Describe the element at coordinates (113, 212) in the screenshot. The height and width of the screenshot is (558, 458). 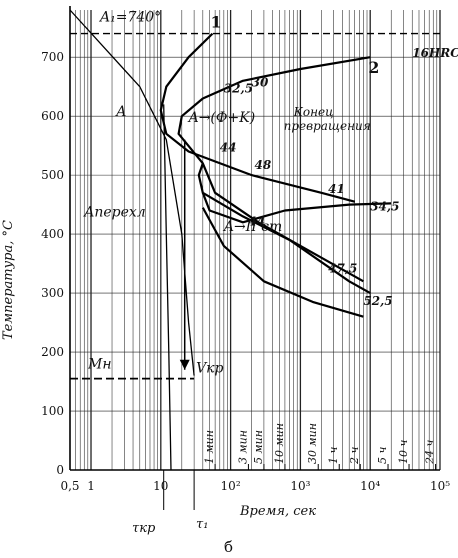
I see `annotation-text: Aперехл` at that location.